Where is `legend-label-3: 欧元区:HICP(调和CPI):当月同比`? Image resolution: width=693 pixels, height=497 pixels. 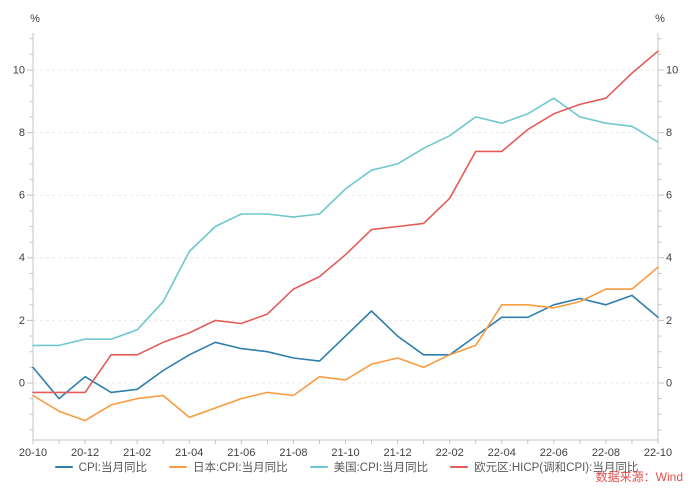 legend-label-3: 欧元区:HICP(调和CPI):当月同比 is located at coordinates (556, 468).